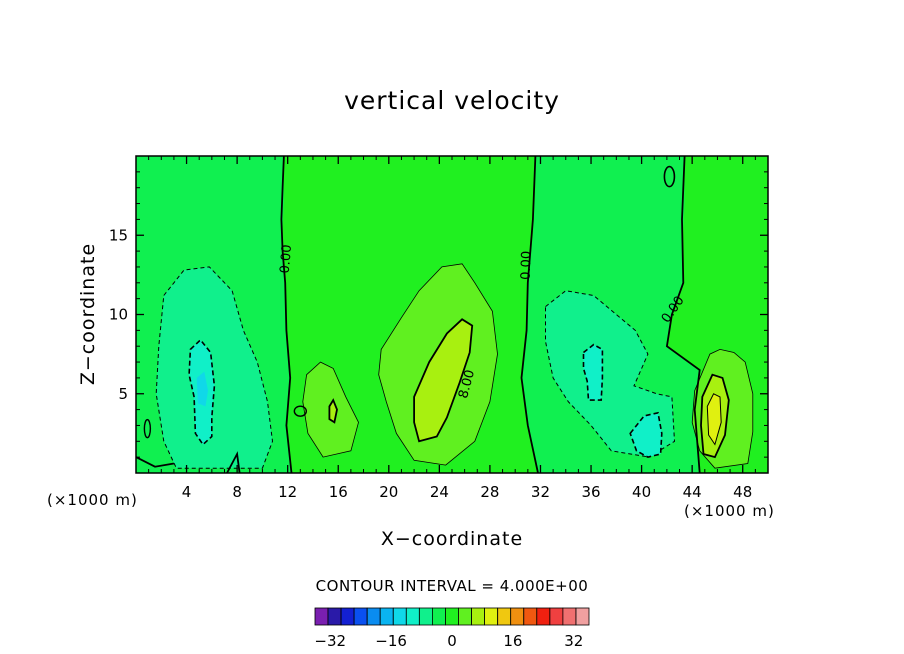 The height and width of the screenshot is (654, 904). Describe the element at coordinates (467, 384) in the screenshot. I see `contour-label-3: 8.00` at that location.